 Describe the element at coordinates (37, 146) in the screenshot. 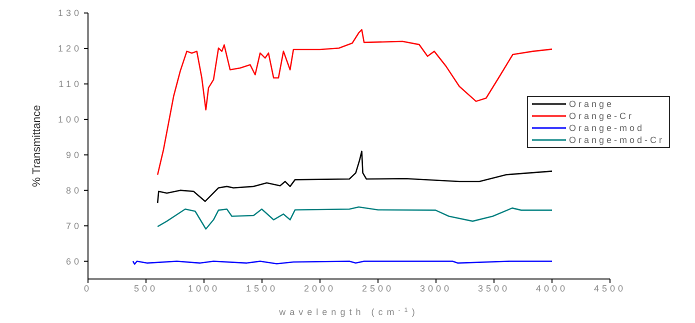

I see `y-axis-title: % Transmittance` at that location.